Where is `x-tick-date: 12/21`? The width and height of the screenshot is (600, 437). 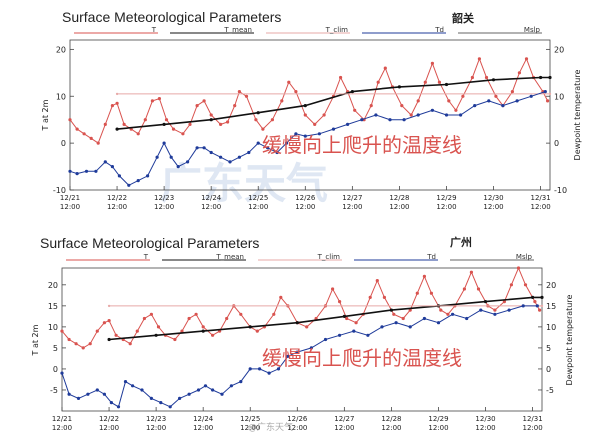
x-tick-date: 12/21 is located at coordinates (62, 419).